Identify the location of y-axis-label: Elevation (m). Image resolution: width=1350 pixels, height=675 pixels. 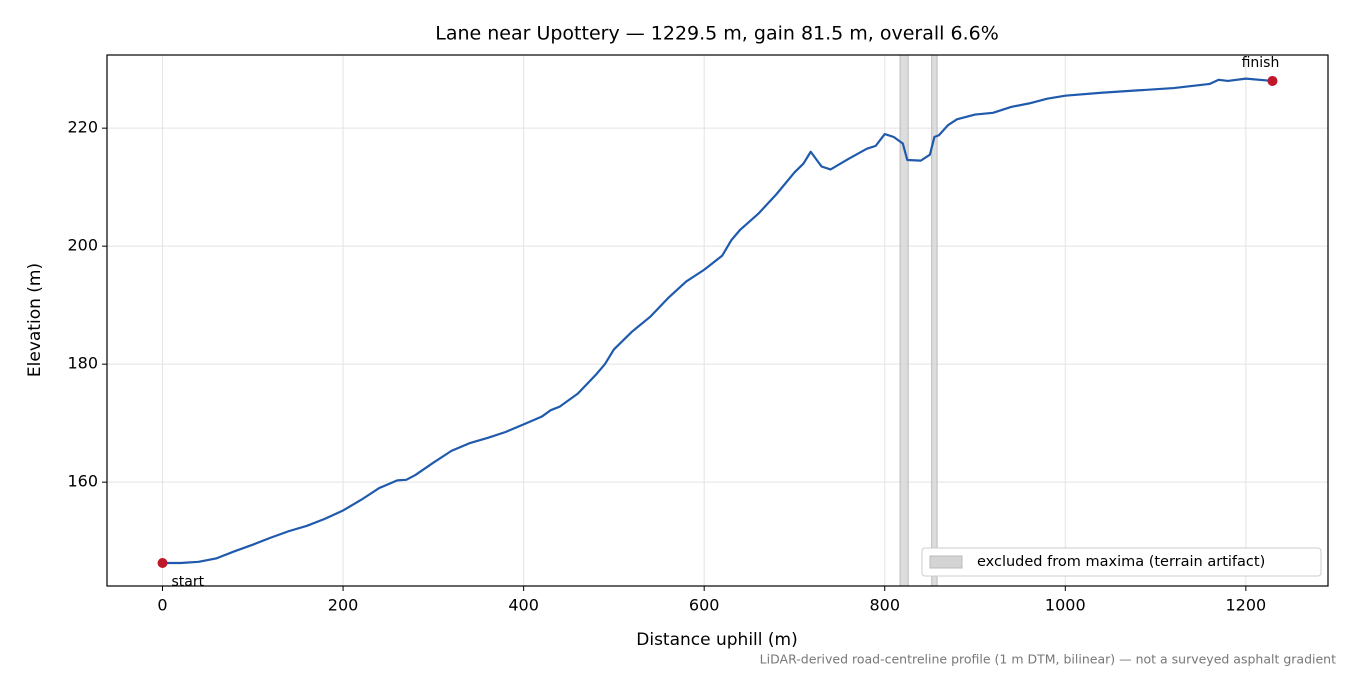
(35, 320).